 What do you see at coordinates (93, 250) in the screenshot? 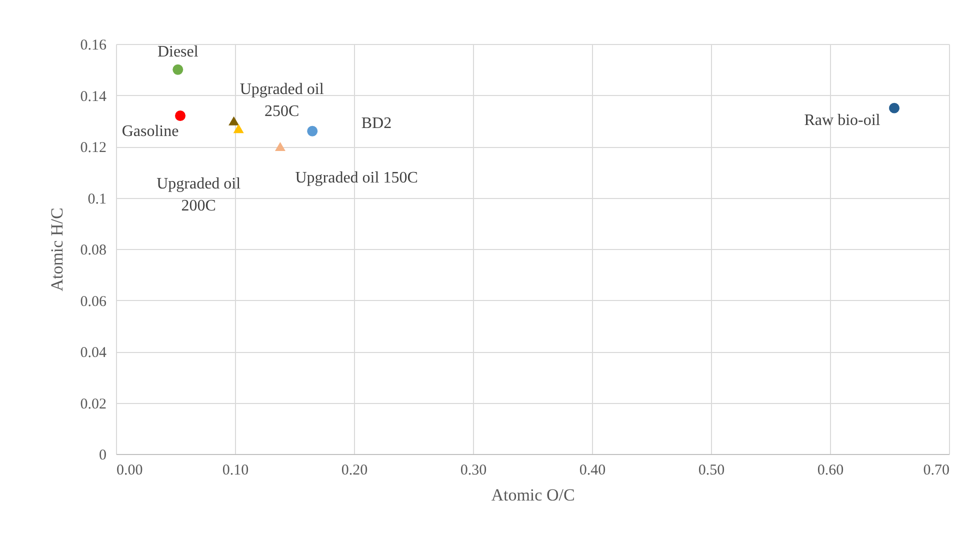
I see `y-tick-label: 0.08` at bounding box center [93, 250].